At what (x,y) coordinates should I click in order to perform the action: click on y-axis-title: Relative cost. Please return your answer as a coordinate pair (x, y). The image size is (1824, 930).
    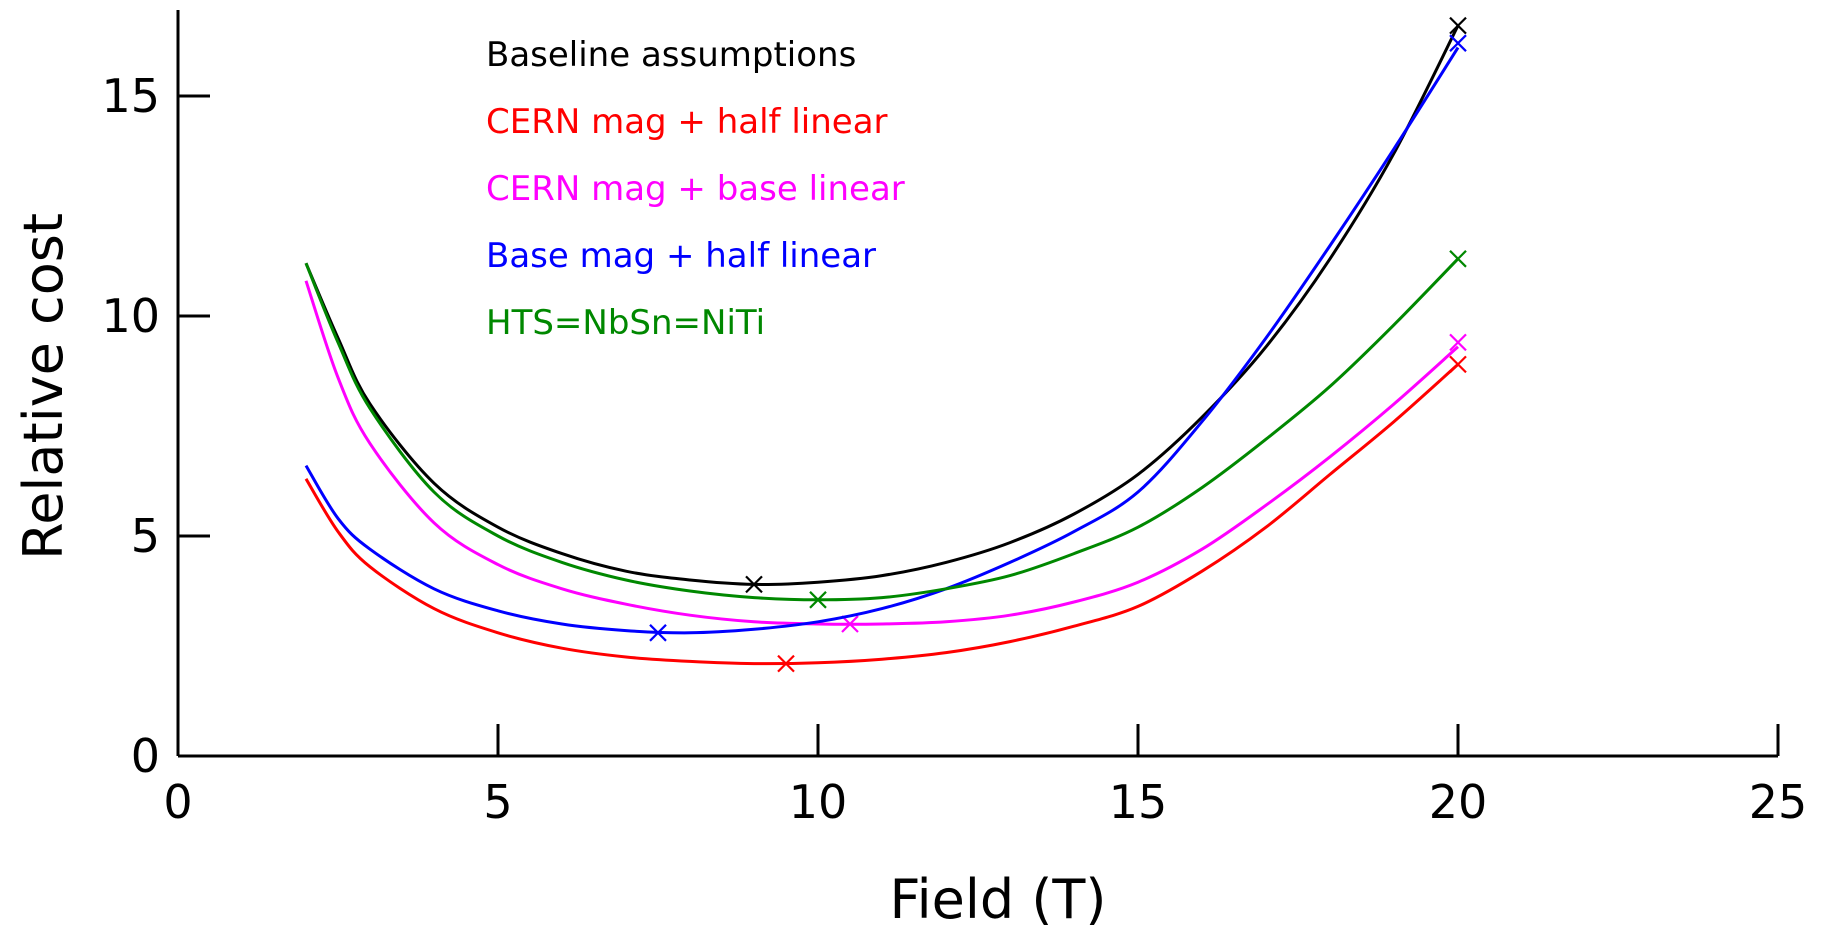
    Looking at the image, I should click on (43, 386).